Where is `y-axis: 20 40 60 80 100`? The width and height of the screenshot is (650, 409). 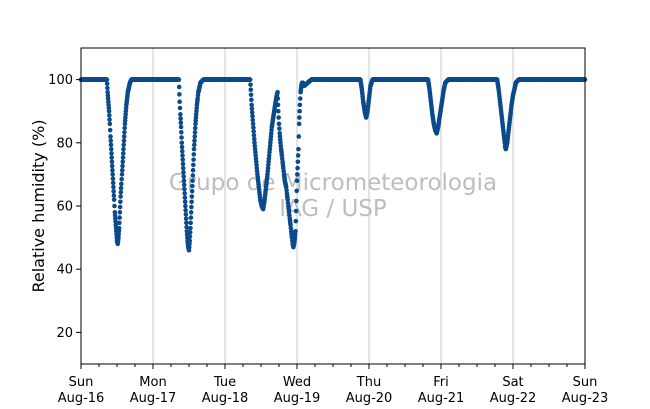 y-axis: 20 40 60 80 100 is located at coordinates (64, 207).